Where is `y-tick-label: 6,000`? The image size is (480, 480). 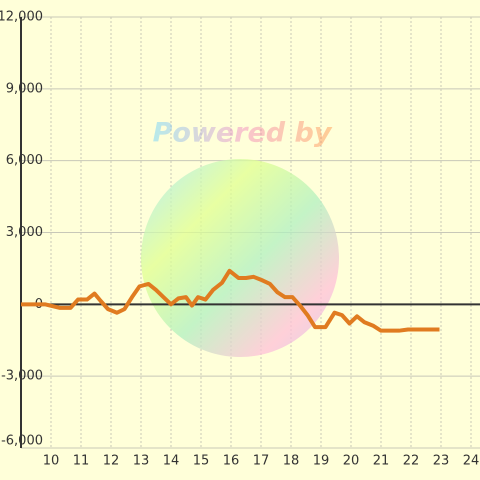 y-tick-label: 6,000 is located at coordinates (24, 160).